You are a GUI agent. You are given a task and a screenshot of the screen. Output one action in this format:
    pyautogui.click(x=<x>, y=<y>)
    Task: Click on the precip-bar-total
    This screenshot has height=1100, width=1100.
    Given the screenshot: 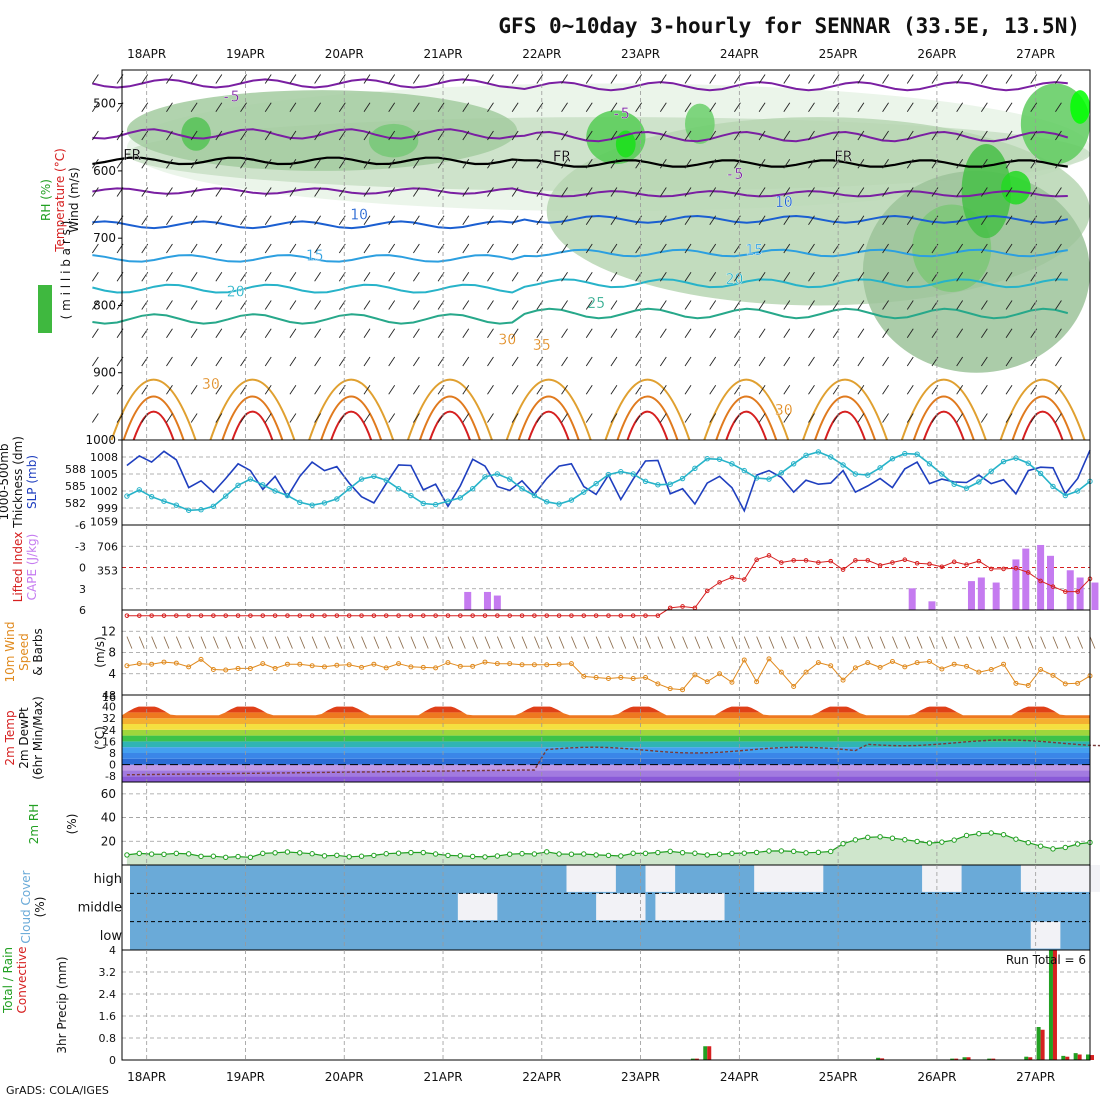 What is the action you would take?
    pyautogui.click(x=1050, y=1005)
    